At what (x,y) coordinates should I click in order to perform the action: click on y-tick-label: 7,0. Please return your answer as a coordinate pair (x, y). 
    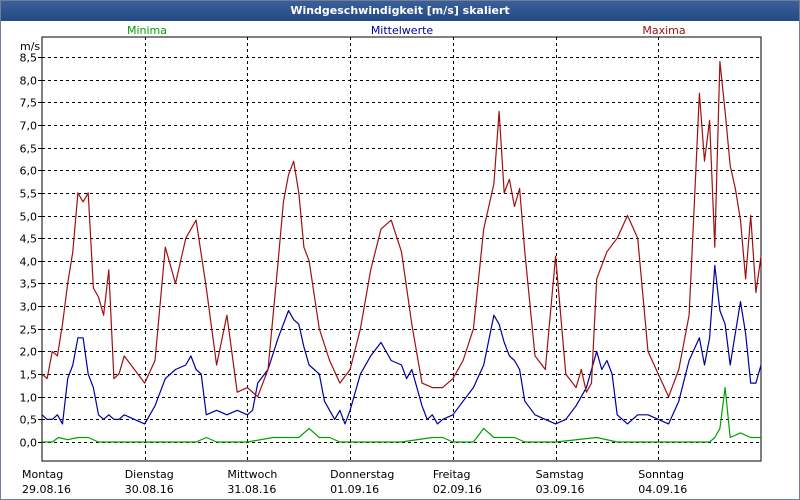
    Looking at the image, I should click on (29, 126).